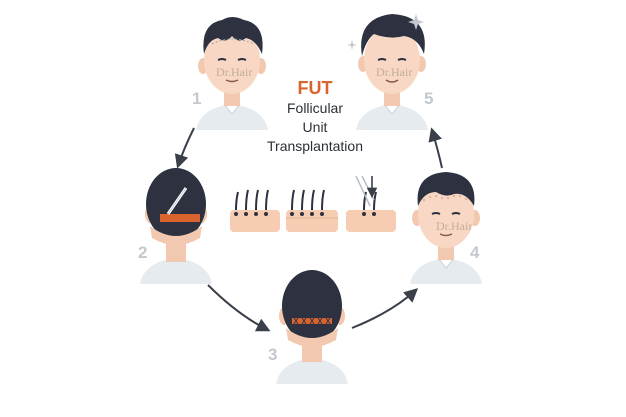  I want to click on title-block: FUT Follicular Unit Transplantation, so click(315, 116).